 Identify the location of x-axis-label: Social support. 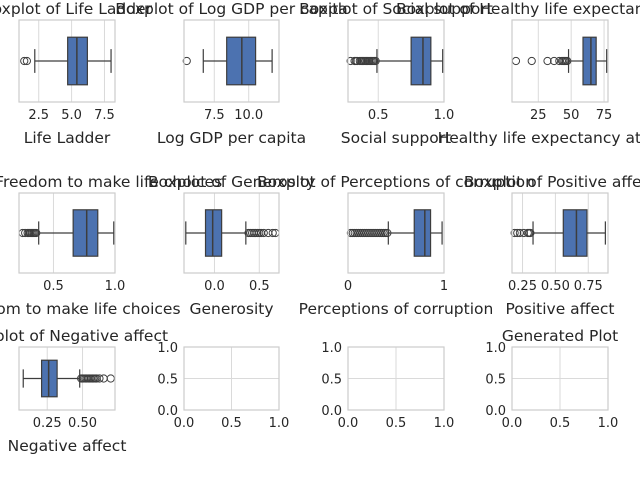
(396, 138).